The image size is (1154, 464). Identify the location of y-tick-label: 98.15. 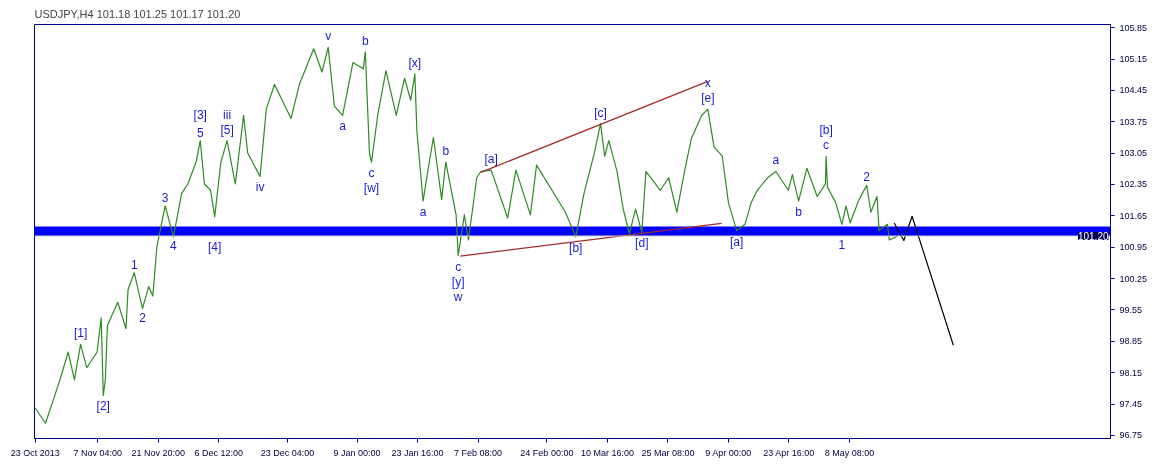
(1131, 372).